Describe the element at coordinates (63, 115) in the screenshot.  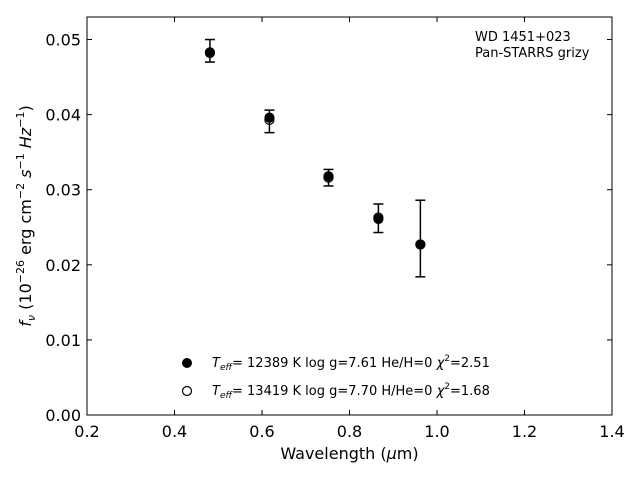
I see `y-tick-label: 0.04` at that location.